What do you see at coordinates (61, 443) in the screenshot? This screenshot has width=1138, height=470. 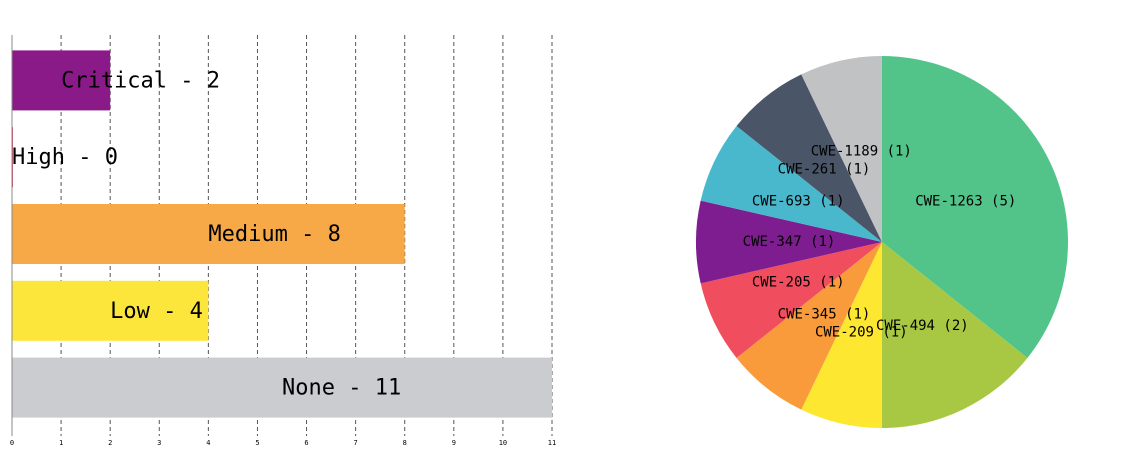 I see `x-tick-label: 1` at bounding box center [61, 443].